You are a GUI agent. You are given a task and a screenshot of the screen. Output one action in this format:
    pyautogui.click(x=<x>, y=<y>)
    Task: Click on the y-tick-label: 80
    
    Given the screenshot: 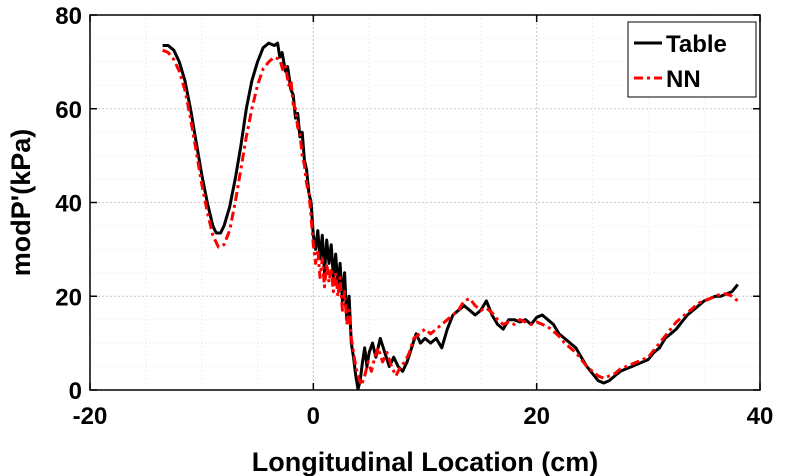 What is the action you would take?
    pyautogui.click(x=68, y=16)
    